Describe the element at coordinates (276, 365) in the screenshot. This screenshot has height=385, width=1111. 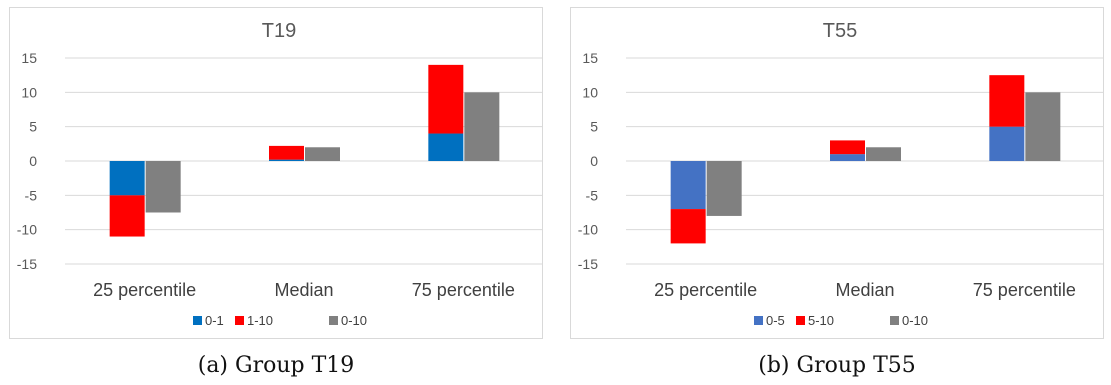
I see `figure-caption: (a) Group T19` at that location.